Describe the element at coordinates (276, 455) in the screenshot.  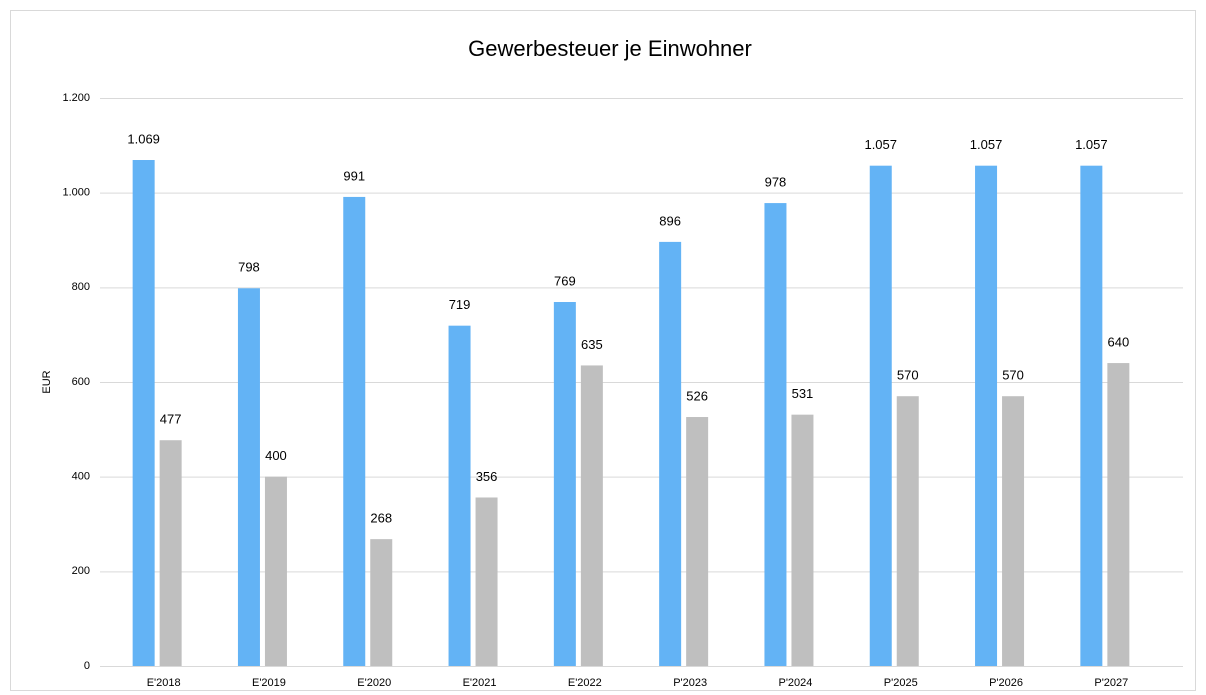
I see `data-label: 400` at that location.